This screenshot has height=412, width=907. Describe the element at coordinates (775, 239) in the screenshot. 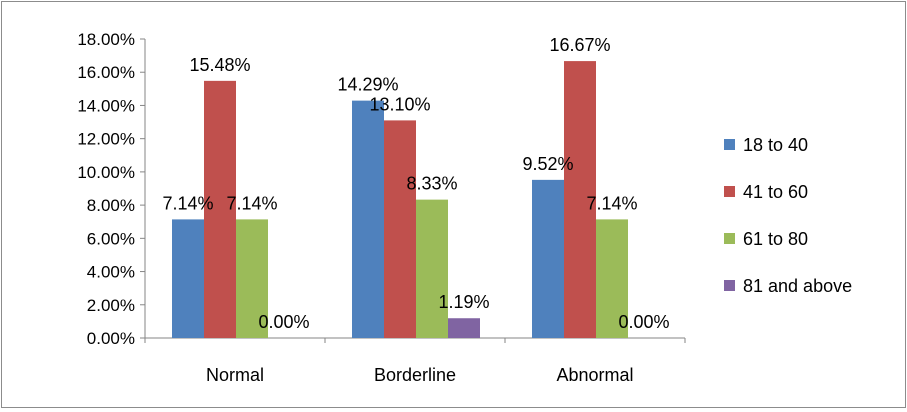

I see `legend-label: 61 to 80` at that location.